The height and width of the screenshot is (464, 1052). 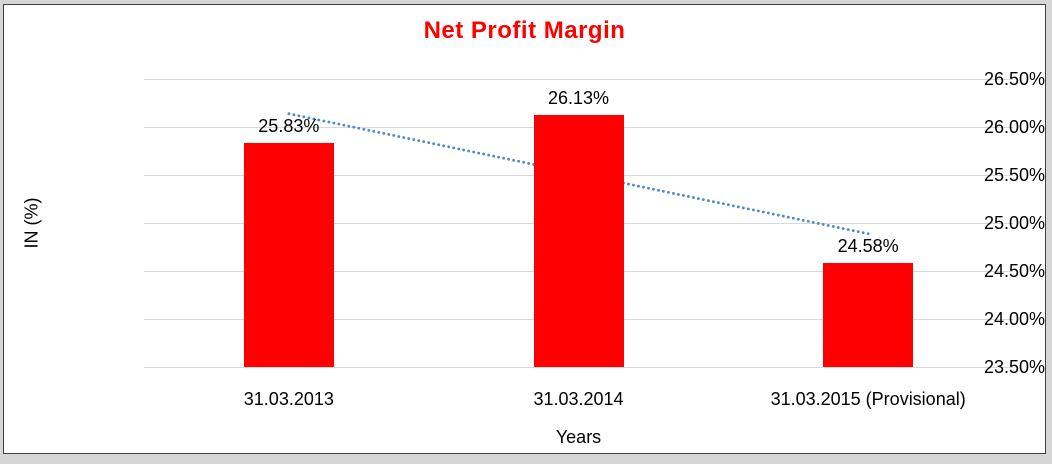 I want to click on x-axis-tick-label: 31.03.2015 (Provisional), so click(x=868, y=399).